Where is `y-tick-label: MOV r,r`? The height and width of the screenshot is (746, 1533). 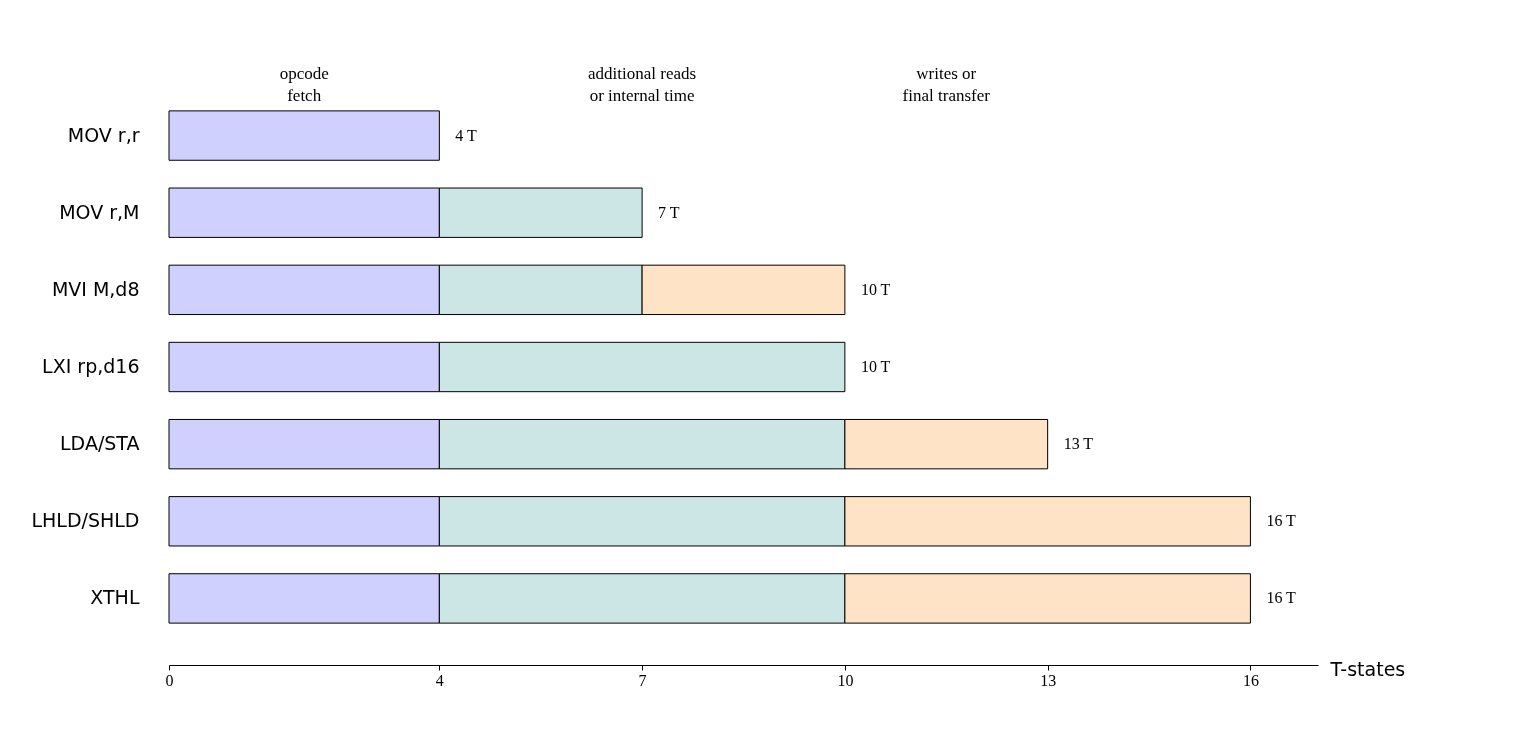
y-tick-label: MOV r,r is located at coordinates (103, 134).